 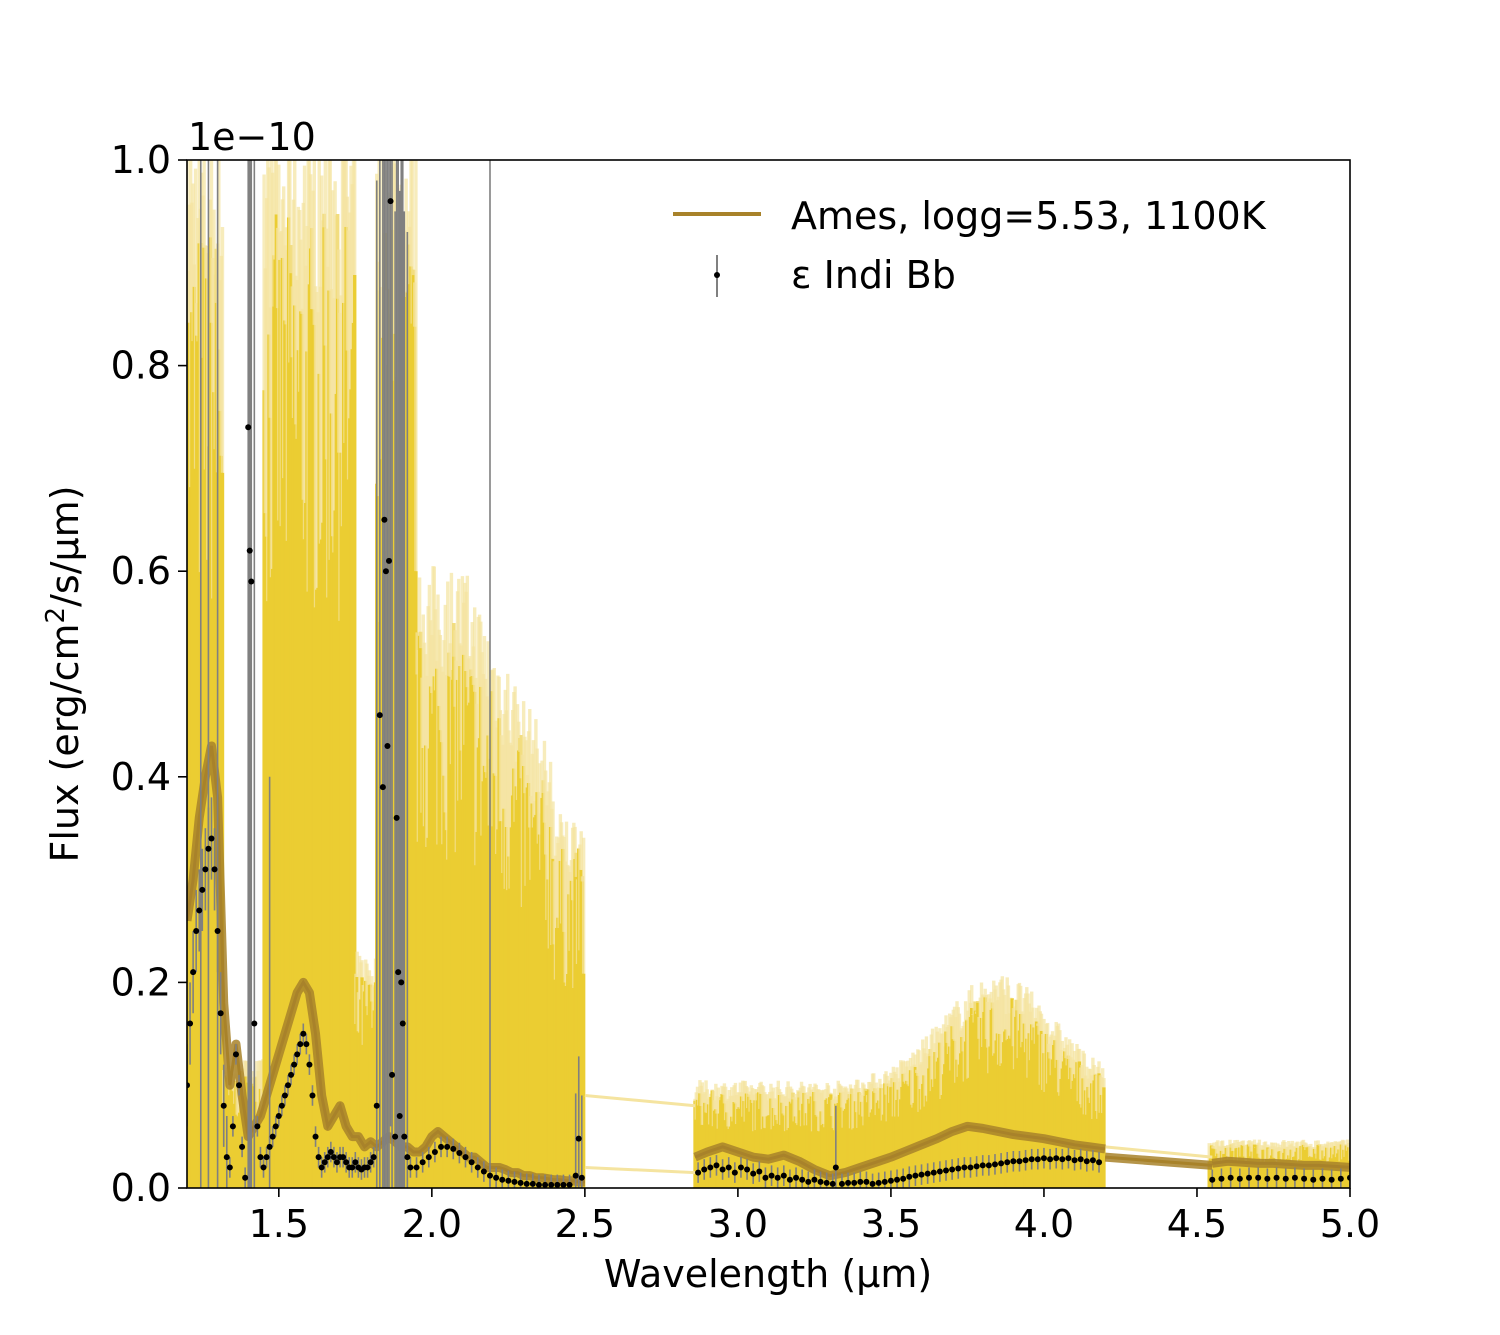 What do you see at coordinates (970, 245) in the screenshot?
I see `legend: Ames, logg=5.53, 1100K ε Indi Bb` at bounding box center [970, 245].